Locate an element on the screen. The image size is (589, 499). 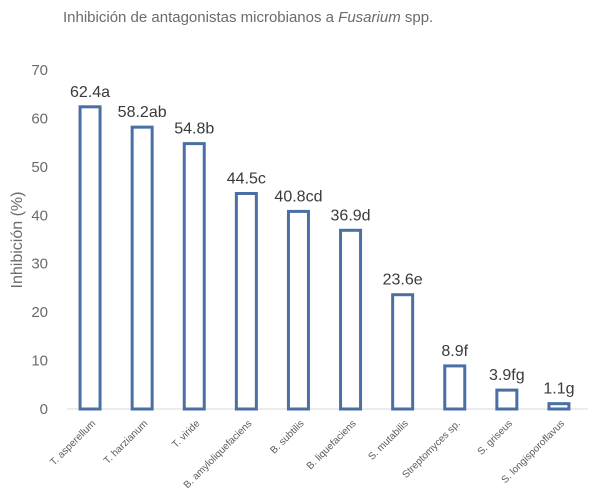
chart-title-italic: Fusarium is located at coordinates (369, 17).